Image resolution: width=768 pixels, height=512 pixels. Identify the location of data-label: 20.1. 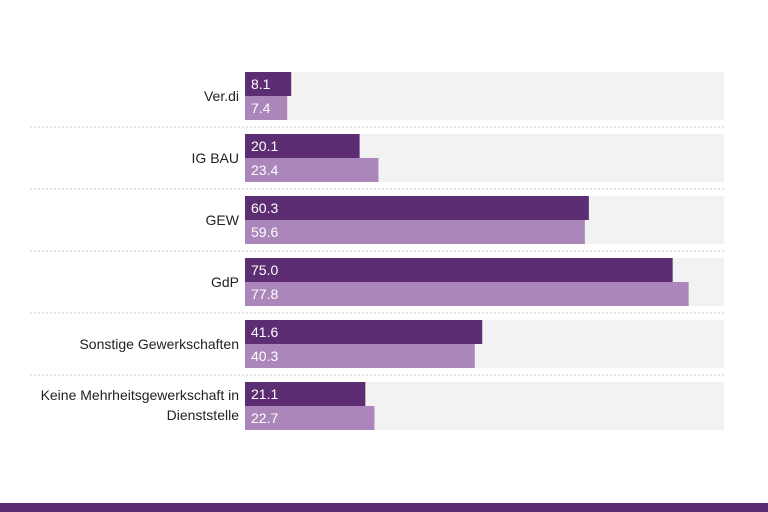
(264, 146).